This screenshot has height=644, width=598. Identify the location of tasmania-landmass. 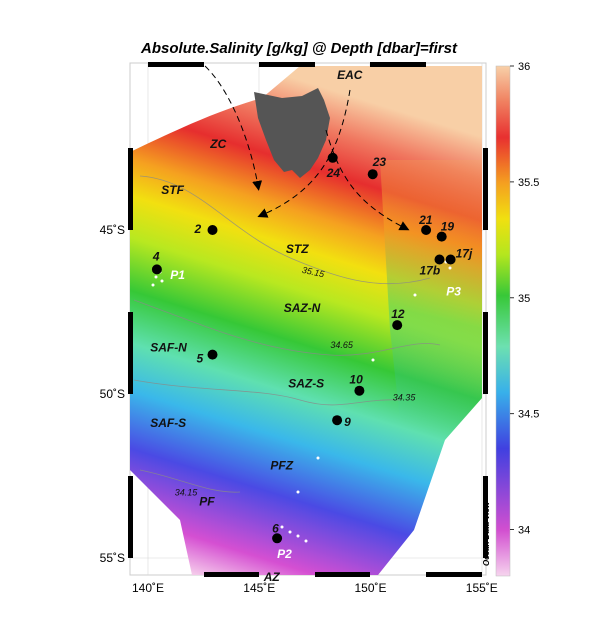
(292, 133).